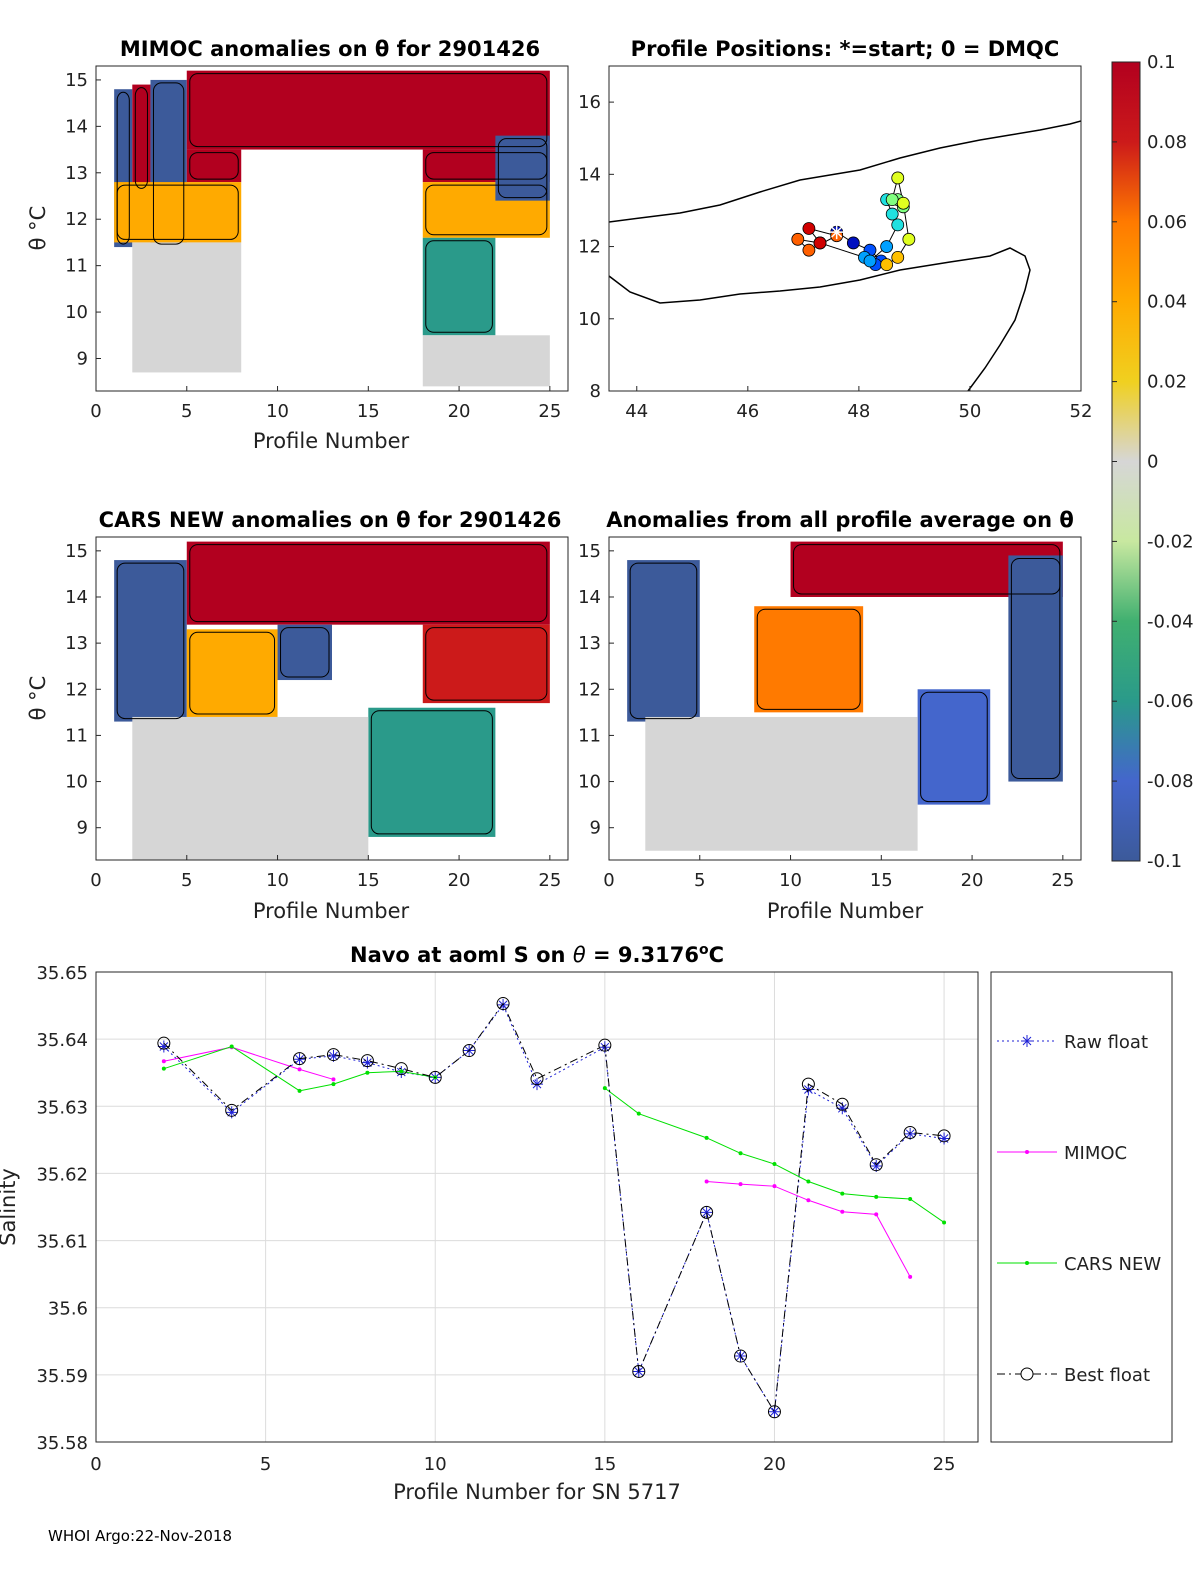 The height and width of the screenshot is (1575, 1200). What do you see at coordinates (62, 1443) in the screenshot?
I see `y-tick-label: 35.58` at bounding box center [62, 1443].